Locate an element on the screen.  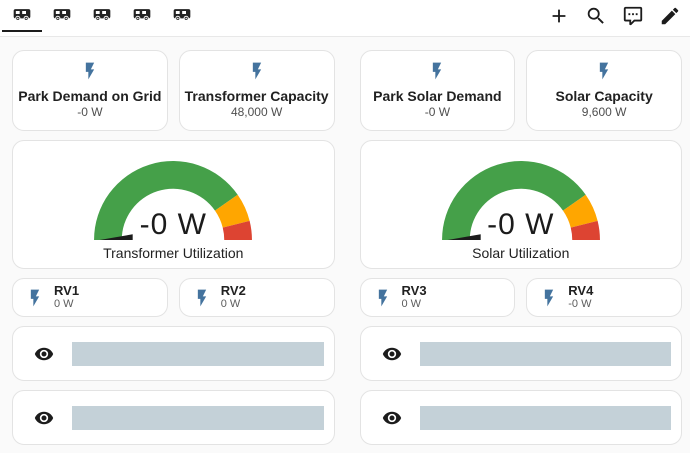
stat-value: 9,600 W is located at coordinates (604, 112).